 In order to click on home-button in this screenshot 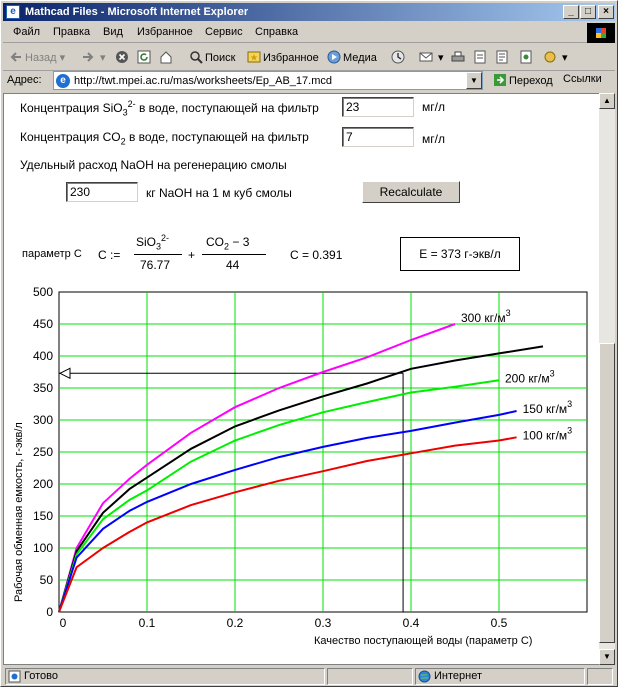, I will do `click(167, 57)`.